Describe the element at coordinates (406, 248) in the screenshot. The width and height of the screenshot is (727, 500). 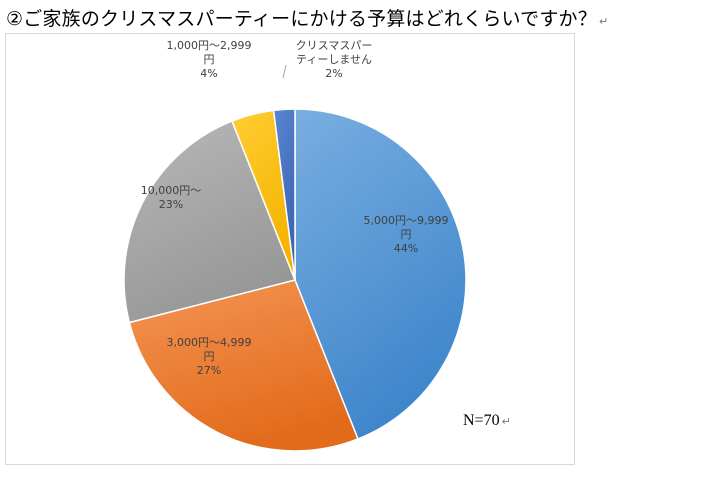
I see `slice-5000-9999-percent-label: 44%` at that location.